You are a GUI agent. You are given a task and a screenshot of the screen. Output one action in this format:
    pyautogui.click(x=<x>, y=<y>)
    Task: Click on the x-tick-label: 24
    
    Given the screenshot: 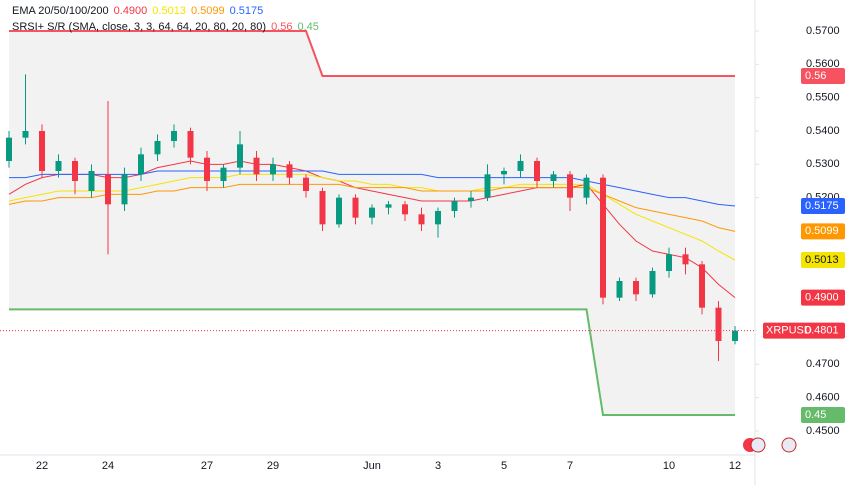 What is the action you would take?
    pyautogui.click(x=108, y=466)
    